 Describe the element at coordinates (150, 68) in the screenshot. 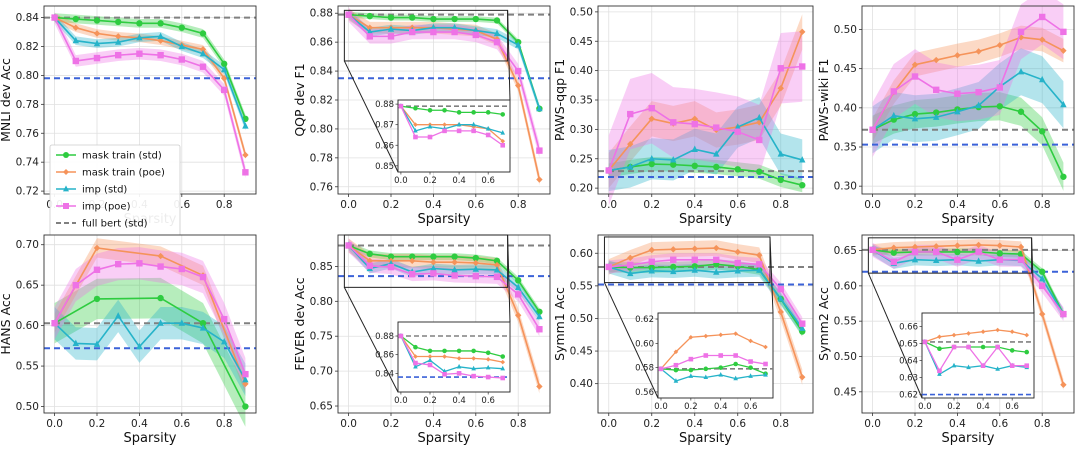

I see `mask-std-line` at that location.